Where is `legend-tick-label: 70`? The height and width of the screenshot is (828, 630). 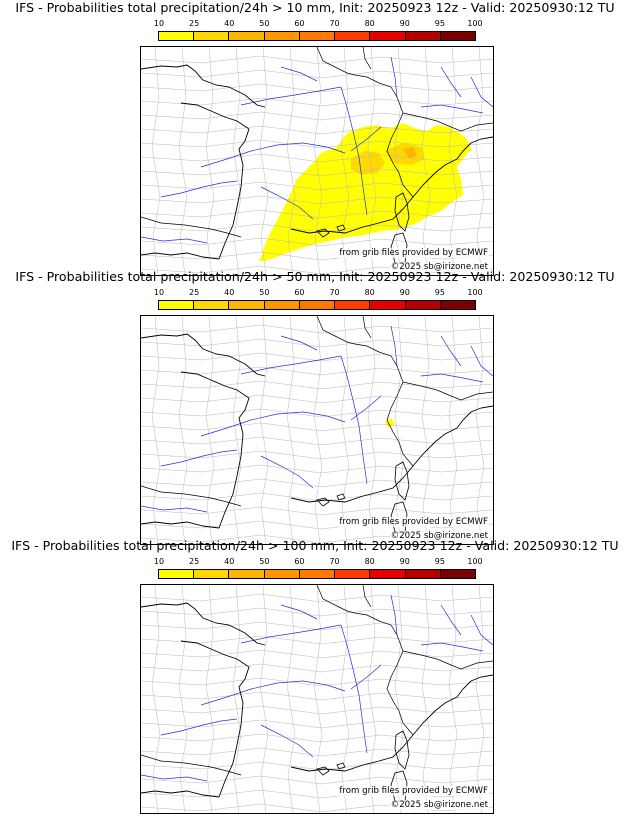 legend-tick-label: 70 is located at coordinates (334, 561).